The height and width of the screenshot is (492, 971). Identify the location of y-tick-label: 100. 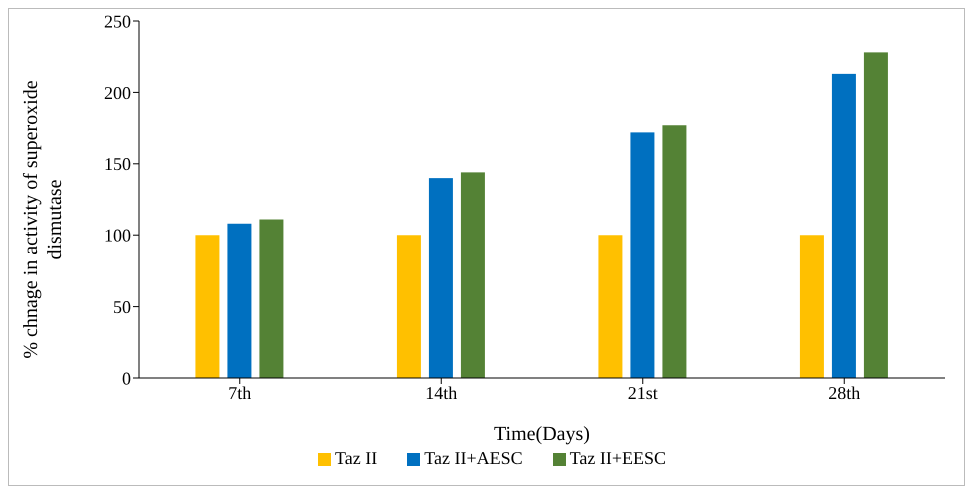
(117, 236).